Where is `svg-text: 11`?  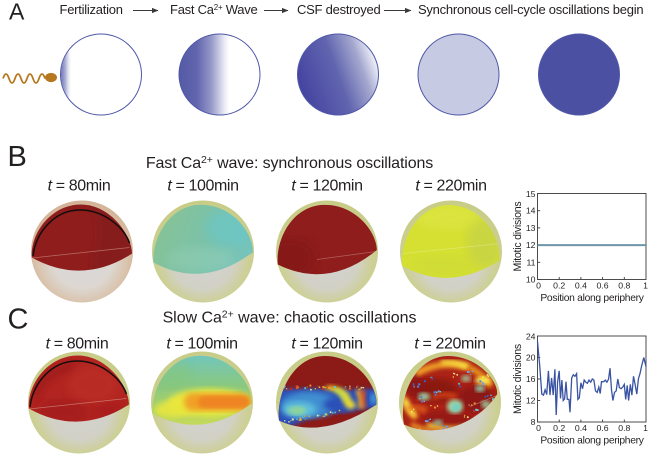 svg-text: 11 is located at coordinates (530, 262).